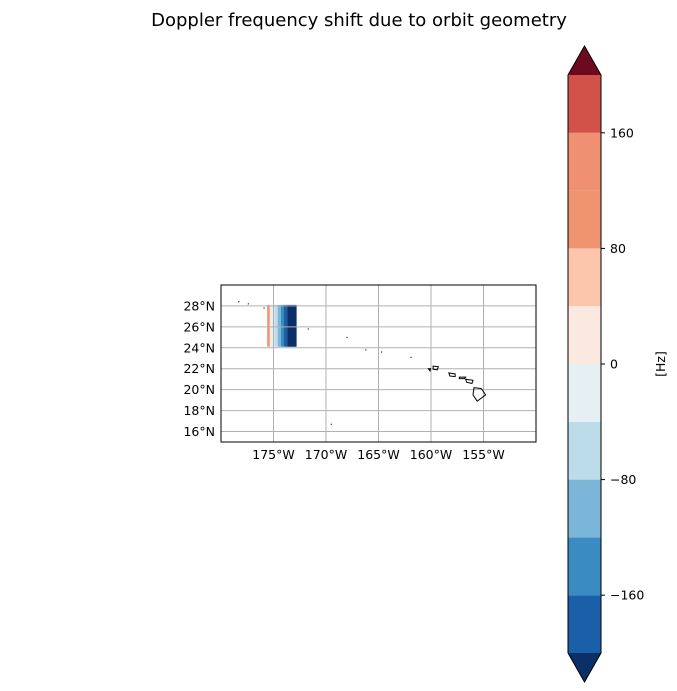 The image size is (677, 691). I want to click on coastlines, so click(362, 363).